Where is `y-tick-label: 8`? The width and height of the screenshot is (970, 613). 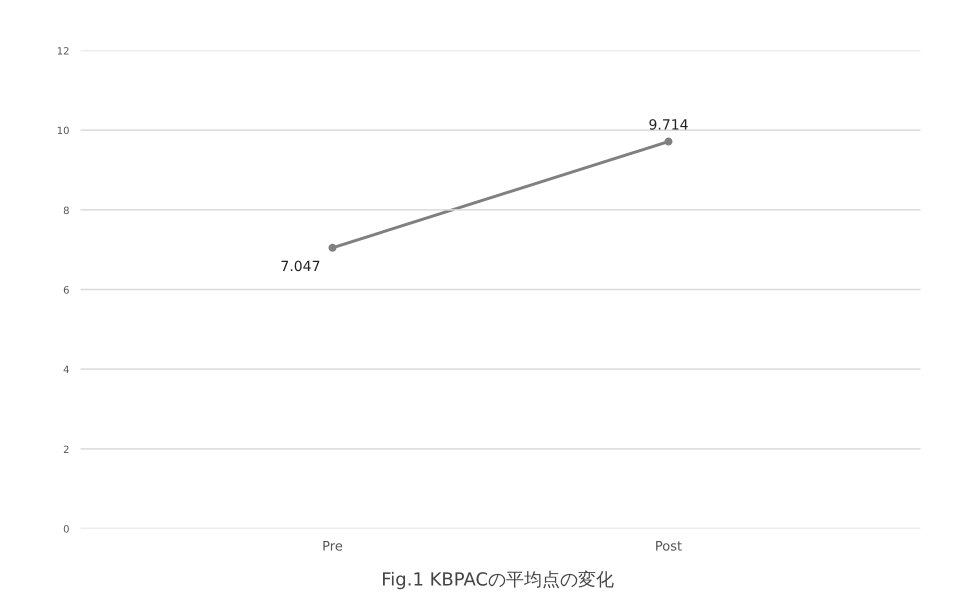 y-tick-label: 8 is located at coordinates (66, 211).